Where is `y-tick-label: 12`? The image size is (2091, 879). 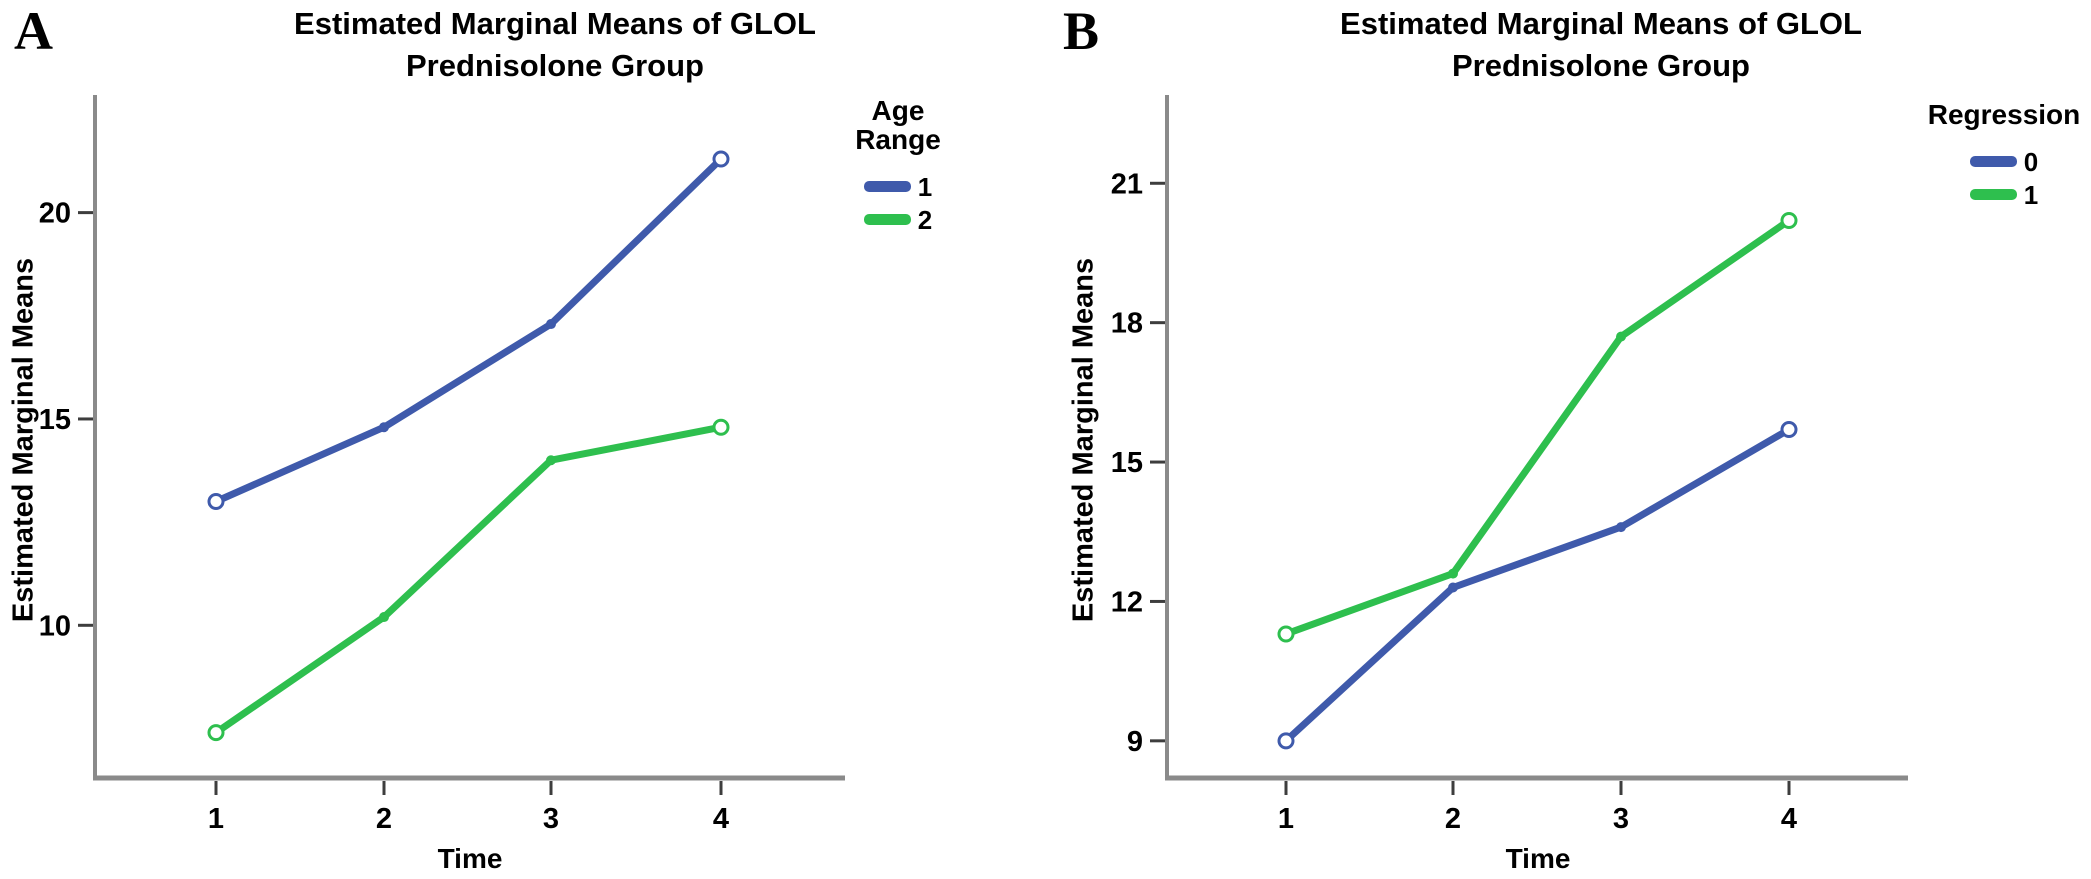 y-tick-label: 12 is located at coordinates (1127, 602).